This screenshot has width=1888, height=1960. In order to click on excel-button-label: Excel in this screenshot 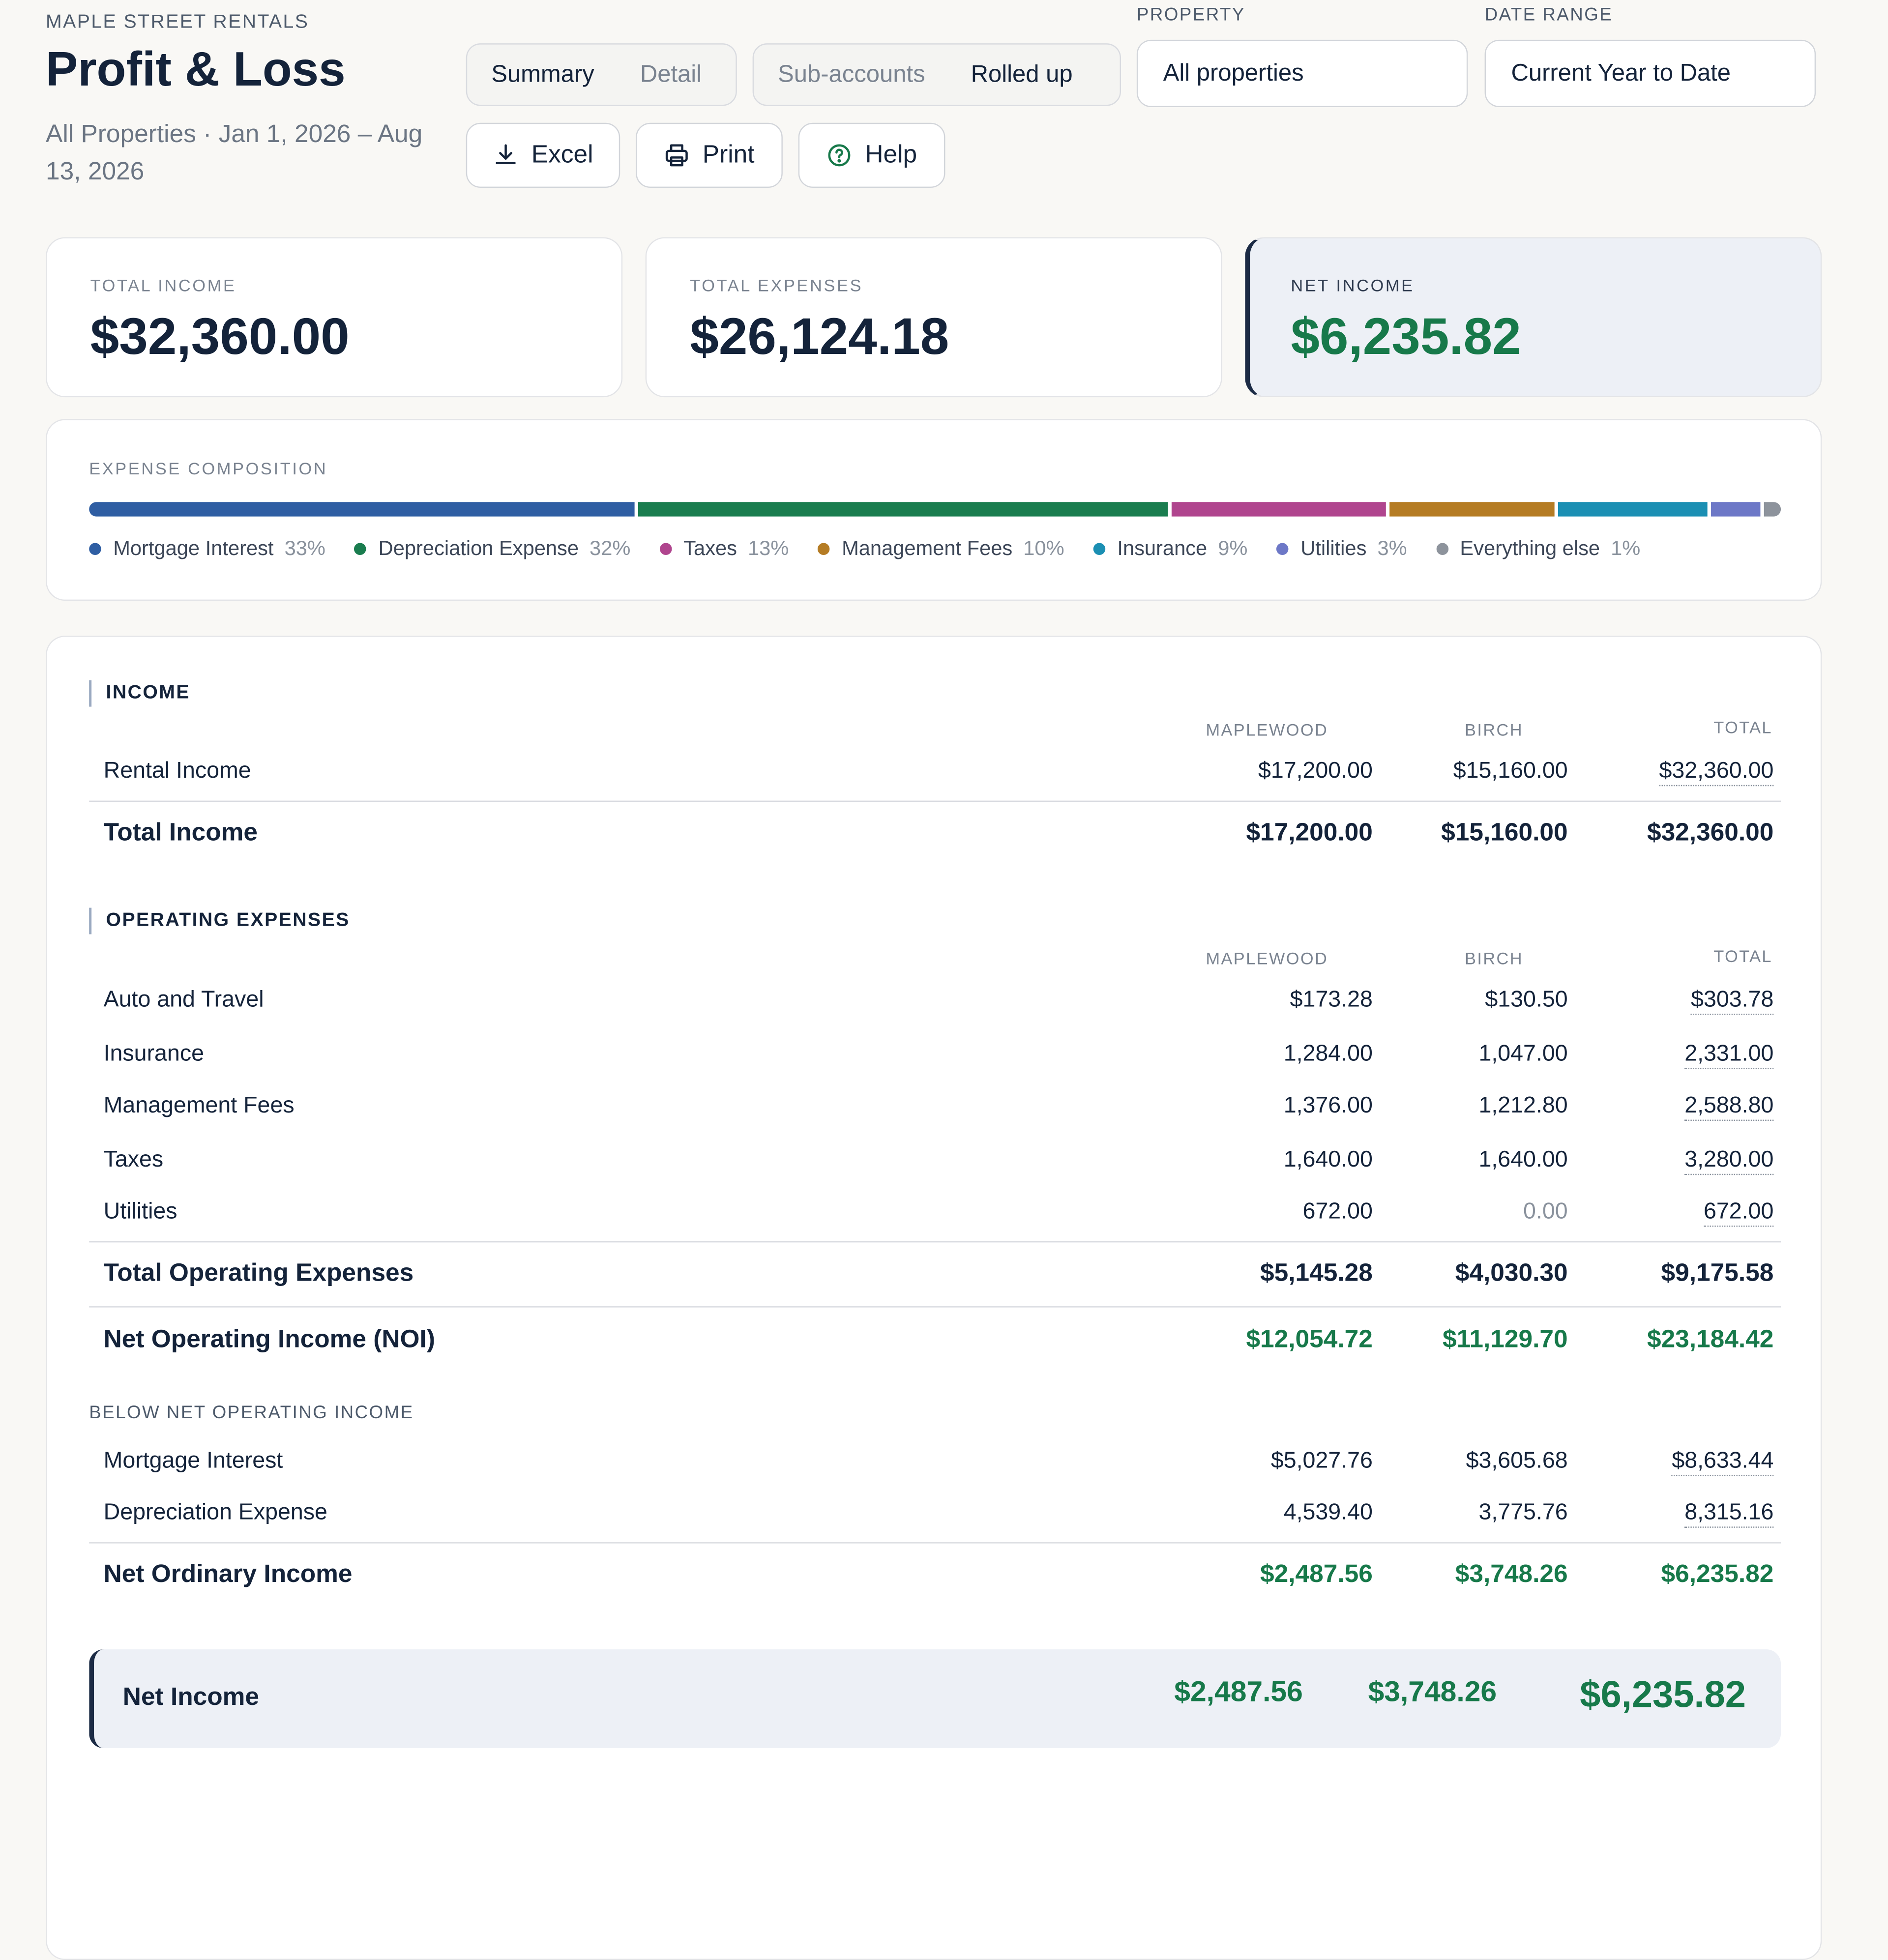, I will do `click(562, 155)`.